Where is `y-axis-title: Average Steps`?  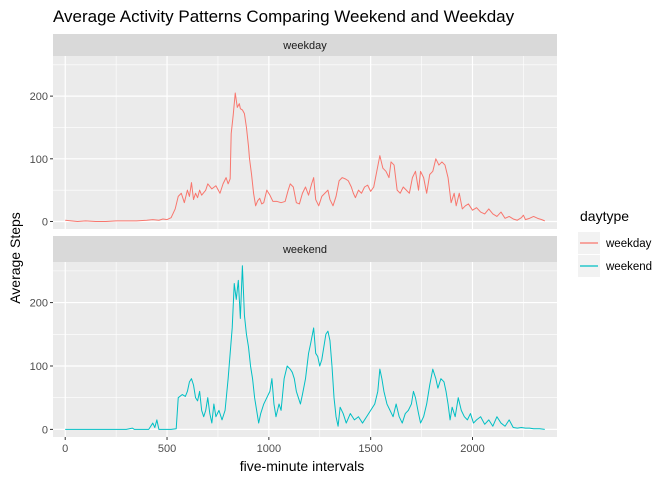 y-axis-title: Average Steps is located at coordinates (15, 258).